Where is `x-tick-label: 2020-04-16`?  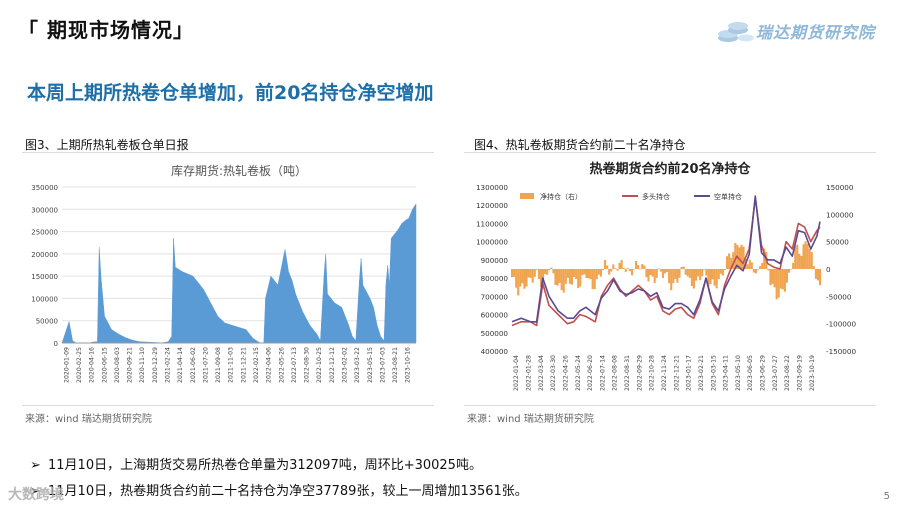 x-tick-label: 2020-04-16 is located at coordinates (92, 365).